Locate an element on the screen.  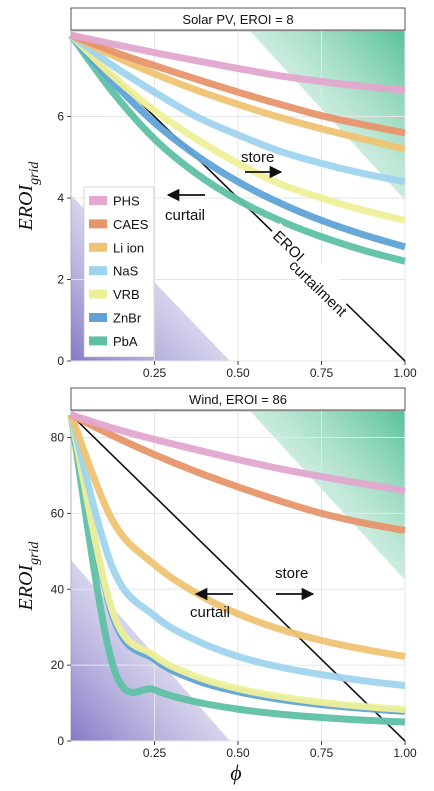
panel-wind-store-region is located at coordinates (327, 495).